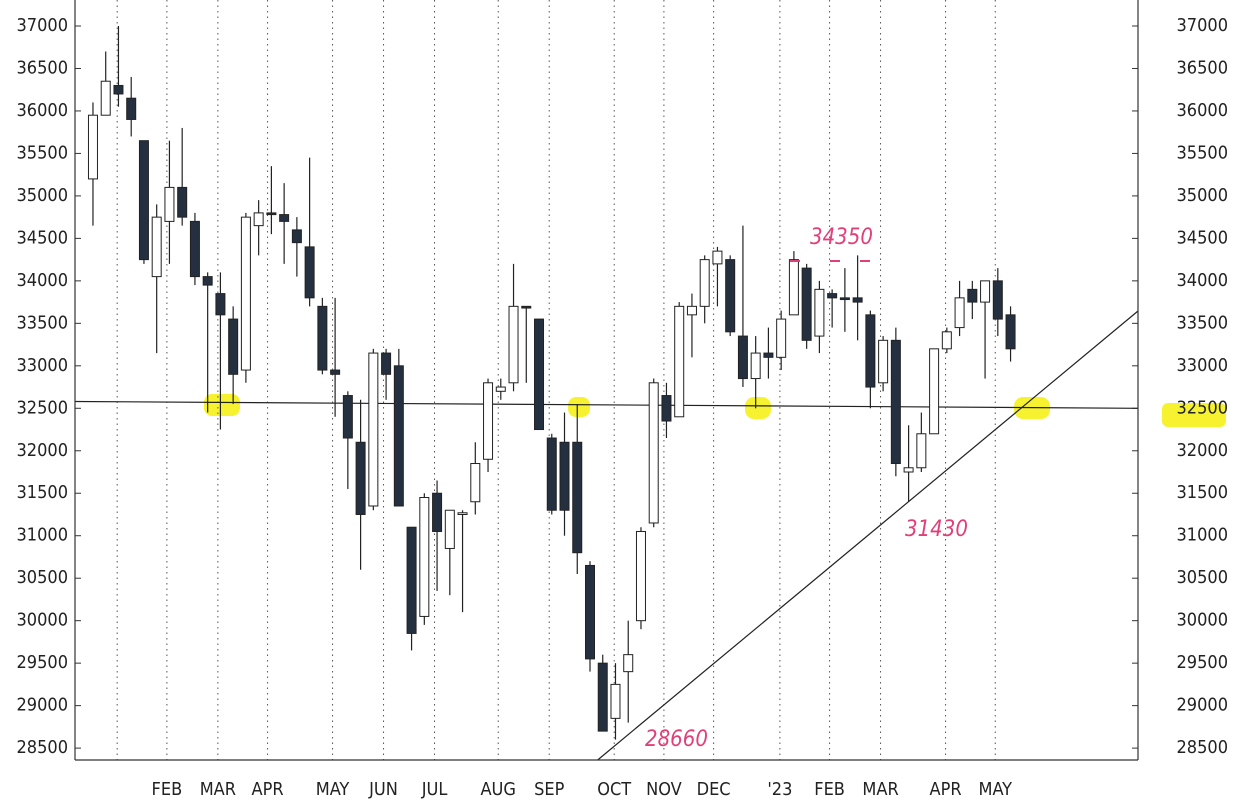  I want to click on y-tick-label: 30500, so click(42, 577).